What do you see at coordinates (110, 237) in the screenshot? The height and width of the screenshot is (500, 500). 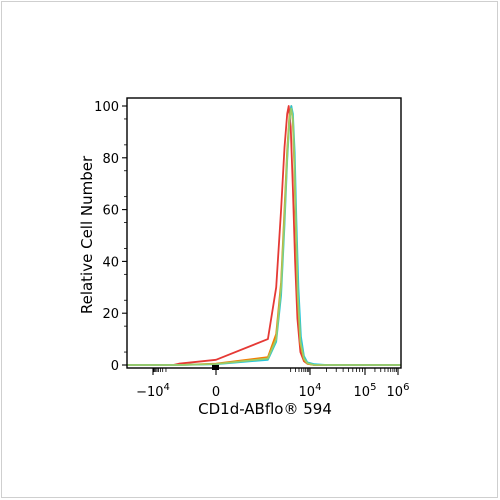 I see `y-axis: 0 20 40 60 80 100` at bounding box center [110, 237].